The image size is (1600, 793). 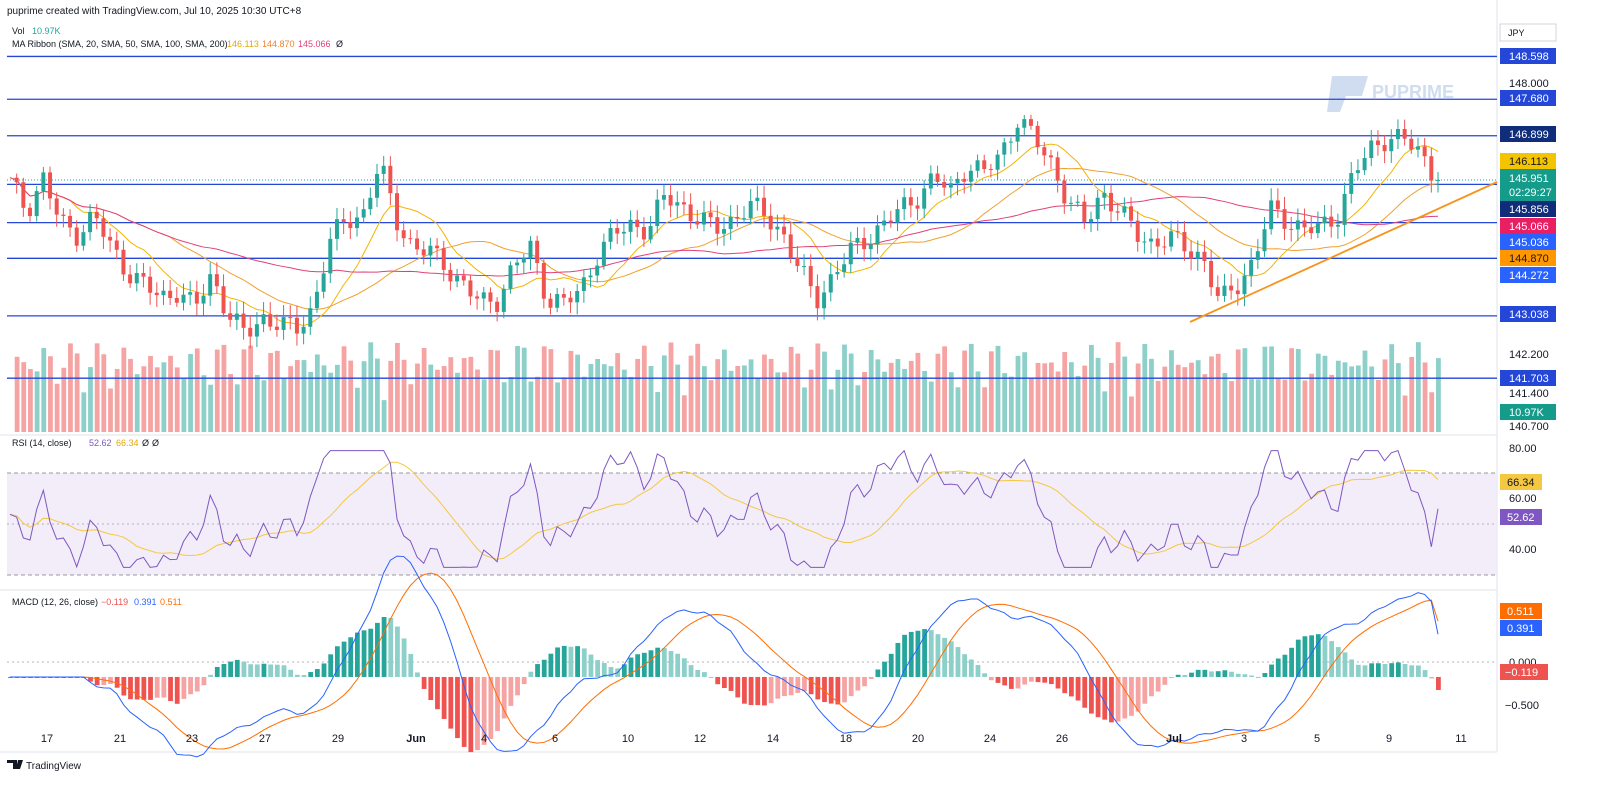 I want to click on currency-box, so click(x=1528, y=32).